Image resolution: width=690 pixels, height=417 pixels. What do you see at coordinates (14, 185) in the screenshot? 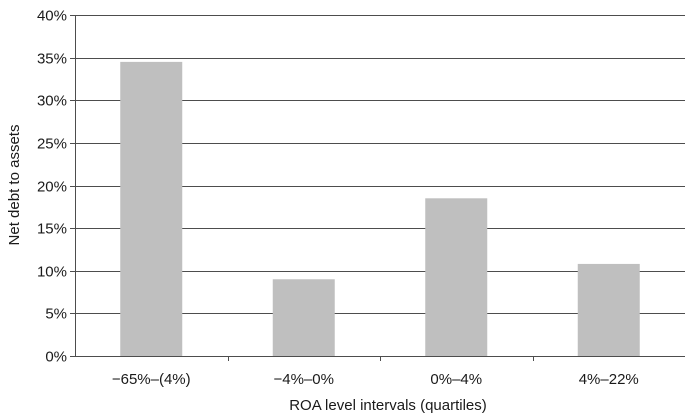
I see `y-axis-title: Net debt to assets` at bounding box center [14, 185].